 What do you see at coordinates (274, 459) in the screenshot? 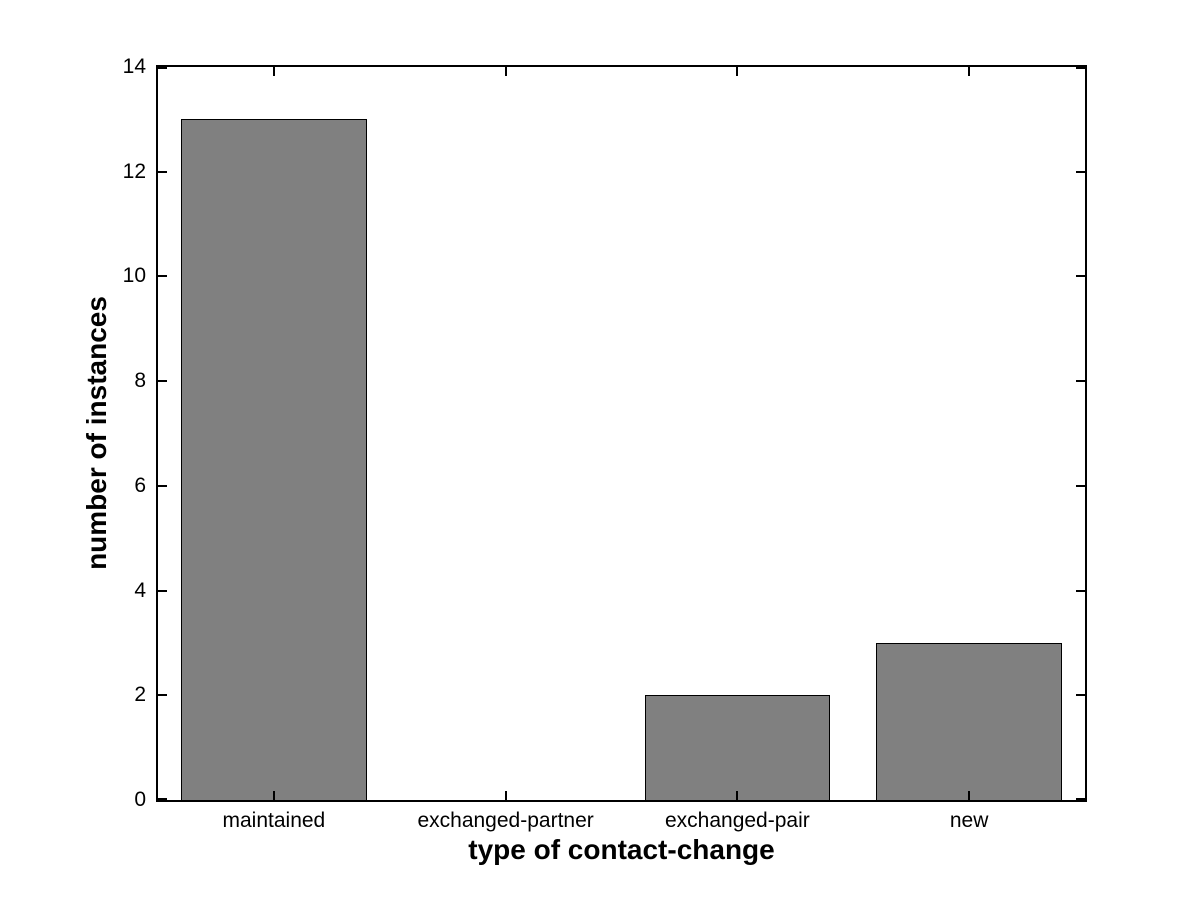
I see `bar-maintained` at bounding box center [274, 459].